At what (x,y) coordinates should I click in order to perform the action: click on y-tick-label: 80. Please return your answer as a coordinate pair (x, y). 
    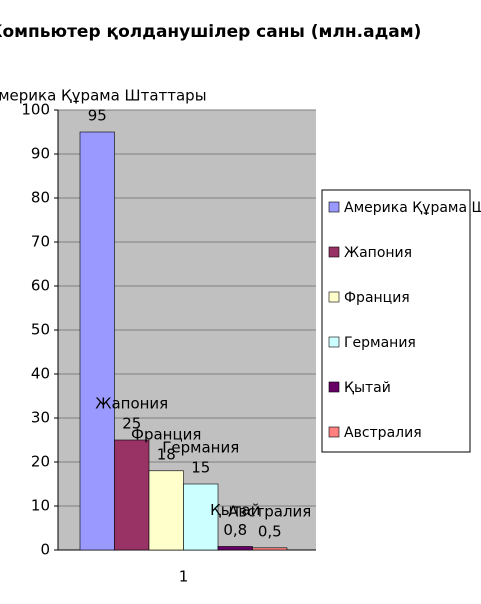
    Looking at the image, I should click on (40, 198).